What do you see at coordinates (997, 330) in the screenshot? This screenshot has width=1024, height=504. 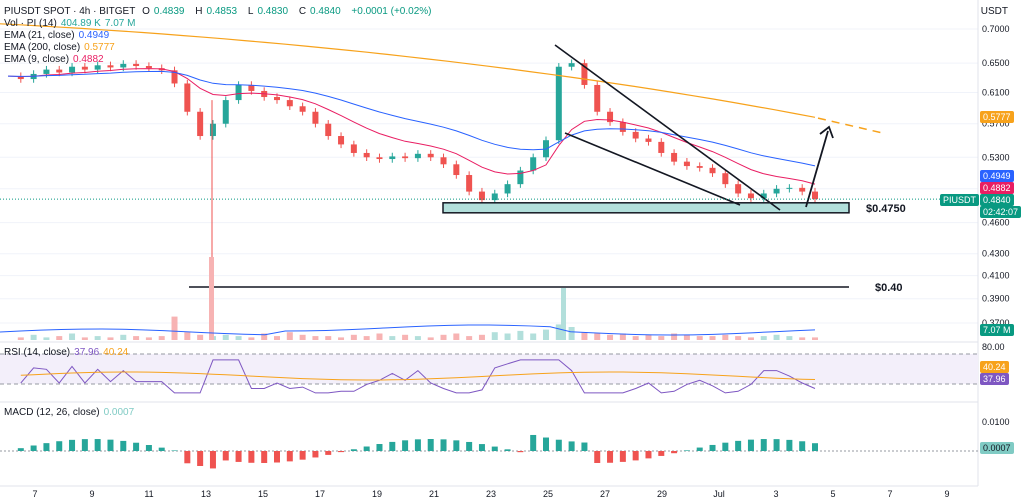 I see `volume-tag: 7.07 M` at bounding box center [997, 330].